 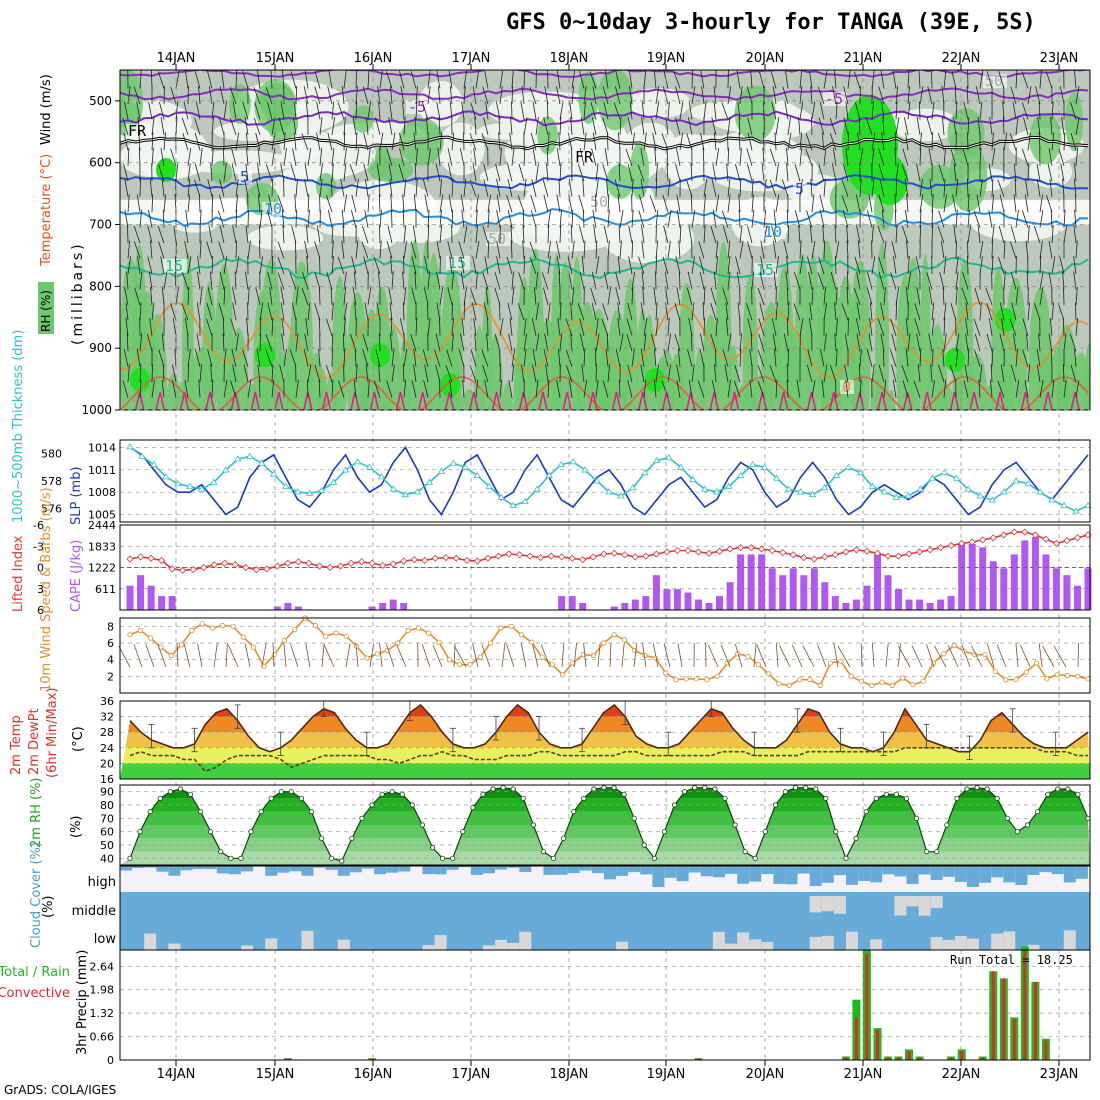 I want to click on rh2m-point, so click(x=795, y=788).